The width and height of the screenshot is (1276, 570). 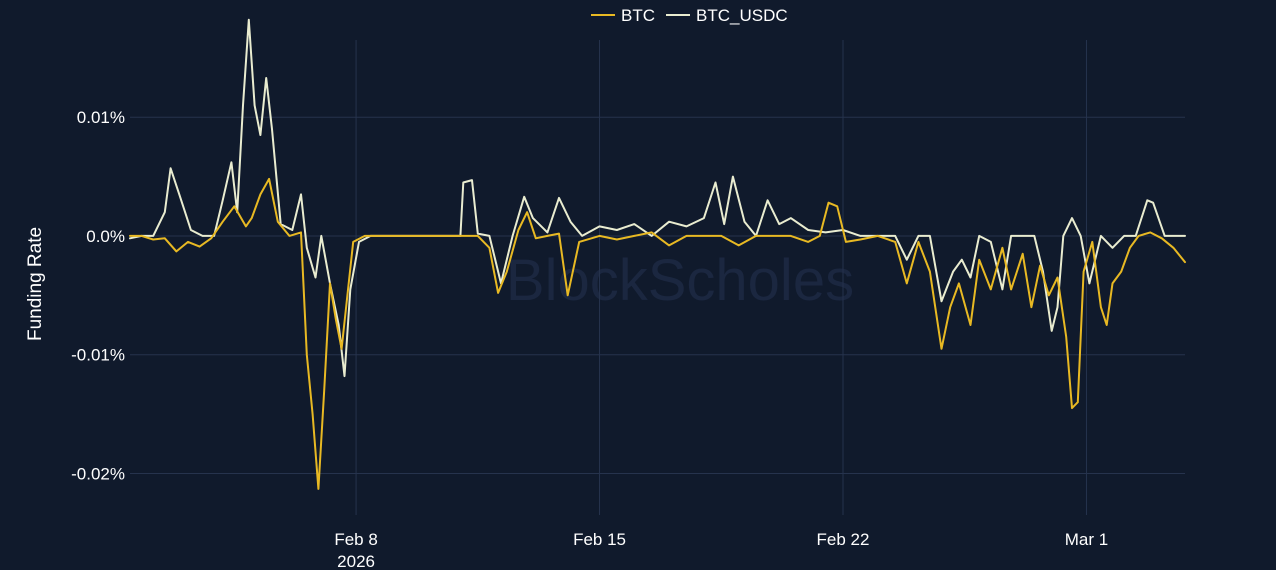 I want to click on y-tick-label: -0.01%, so click(x=98, y=355).